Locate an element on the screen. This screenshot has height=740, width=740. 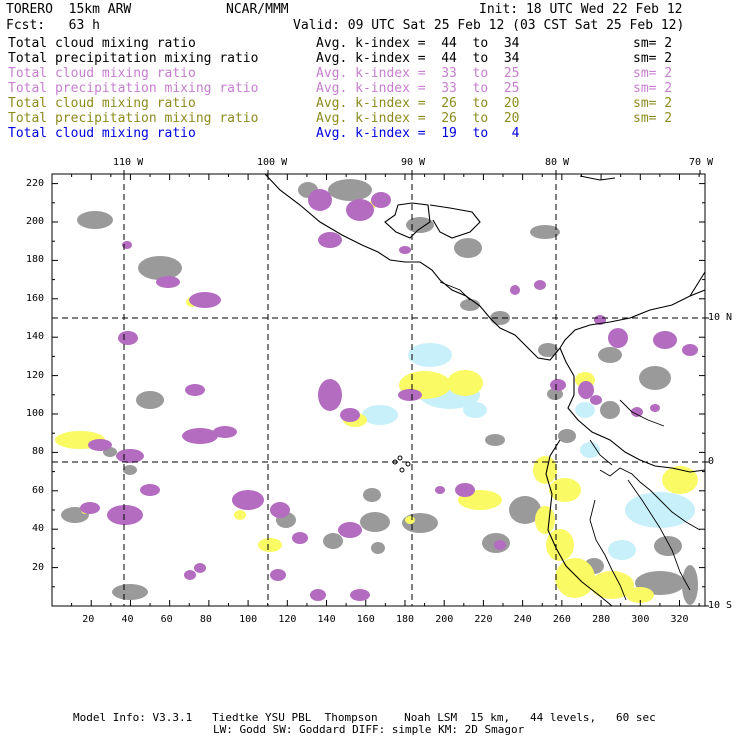
legend-kindex: Avg. k-index = 26 to 20 is located at coordinates (418, 103).